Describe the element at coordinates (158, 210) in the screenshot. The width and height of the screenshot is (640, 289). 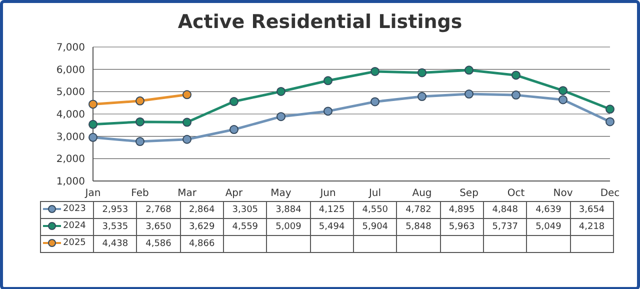
I see `data-label: 2,768` at that location.